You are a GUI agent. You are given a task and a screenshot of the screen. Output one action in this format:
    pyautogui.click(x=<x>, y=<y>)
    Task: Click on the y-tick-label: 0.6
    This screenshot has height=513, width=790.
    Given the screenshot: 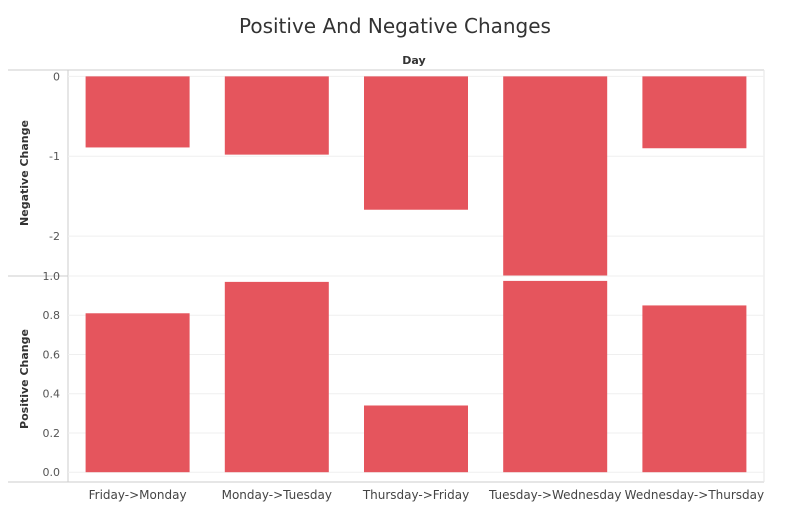 What is the action you would take?
    pyautogui.click(x=52, y=354)
    